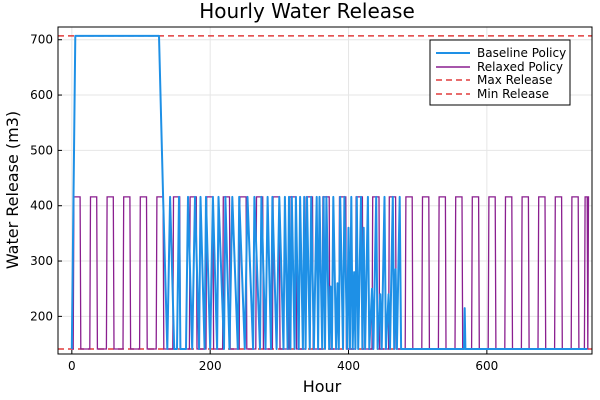 This screenshot has height=400, width=600. What do you see at coordinates (322, 386) in the screenshot?
I see `x-axis-label: Hour` at bounding box center [322, 386].